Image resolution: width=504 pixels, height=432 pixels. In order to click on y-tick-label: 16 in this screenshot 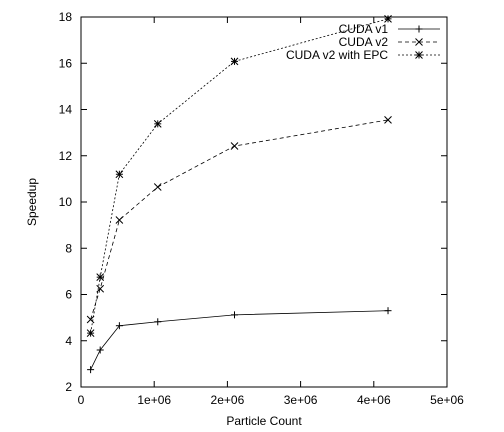, I will do `click(66, 63)`.